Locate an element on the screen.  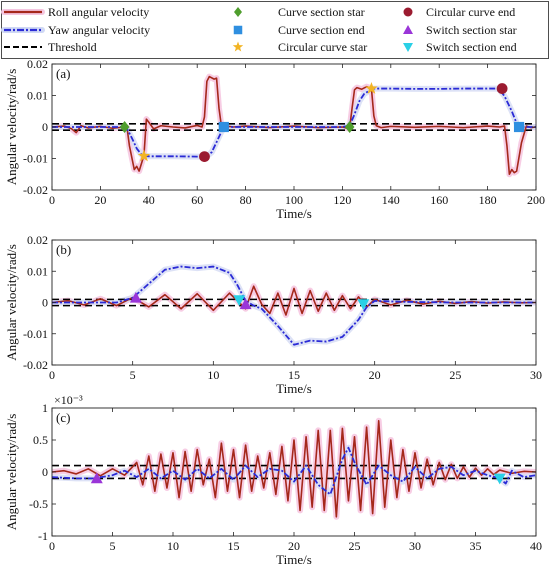
plot-content is located at coordinates (294, 305).